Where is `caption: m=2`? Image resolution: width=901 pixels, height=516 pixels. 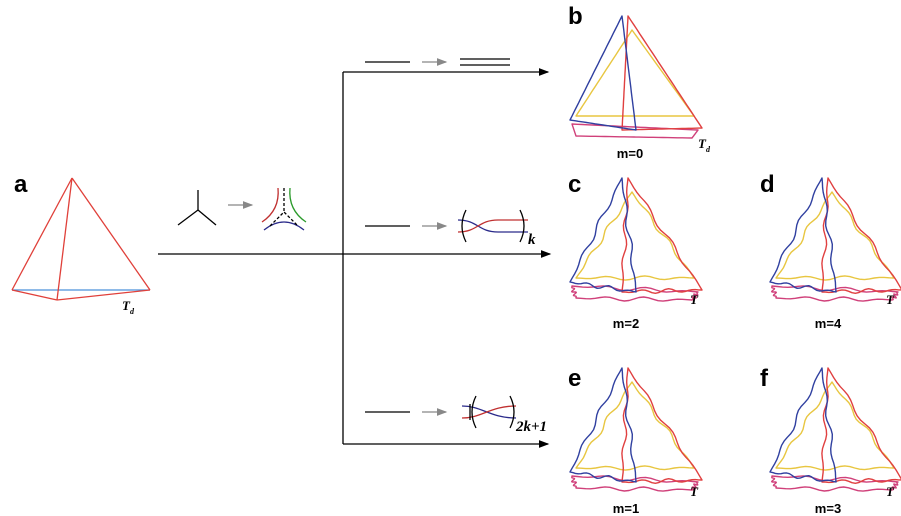 caption: m=2 is located at coordinates (626, 323).